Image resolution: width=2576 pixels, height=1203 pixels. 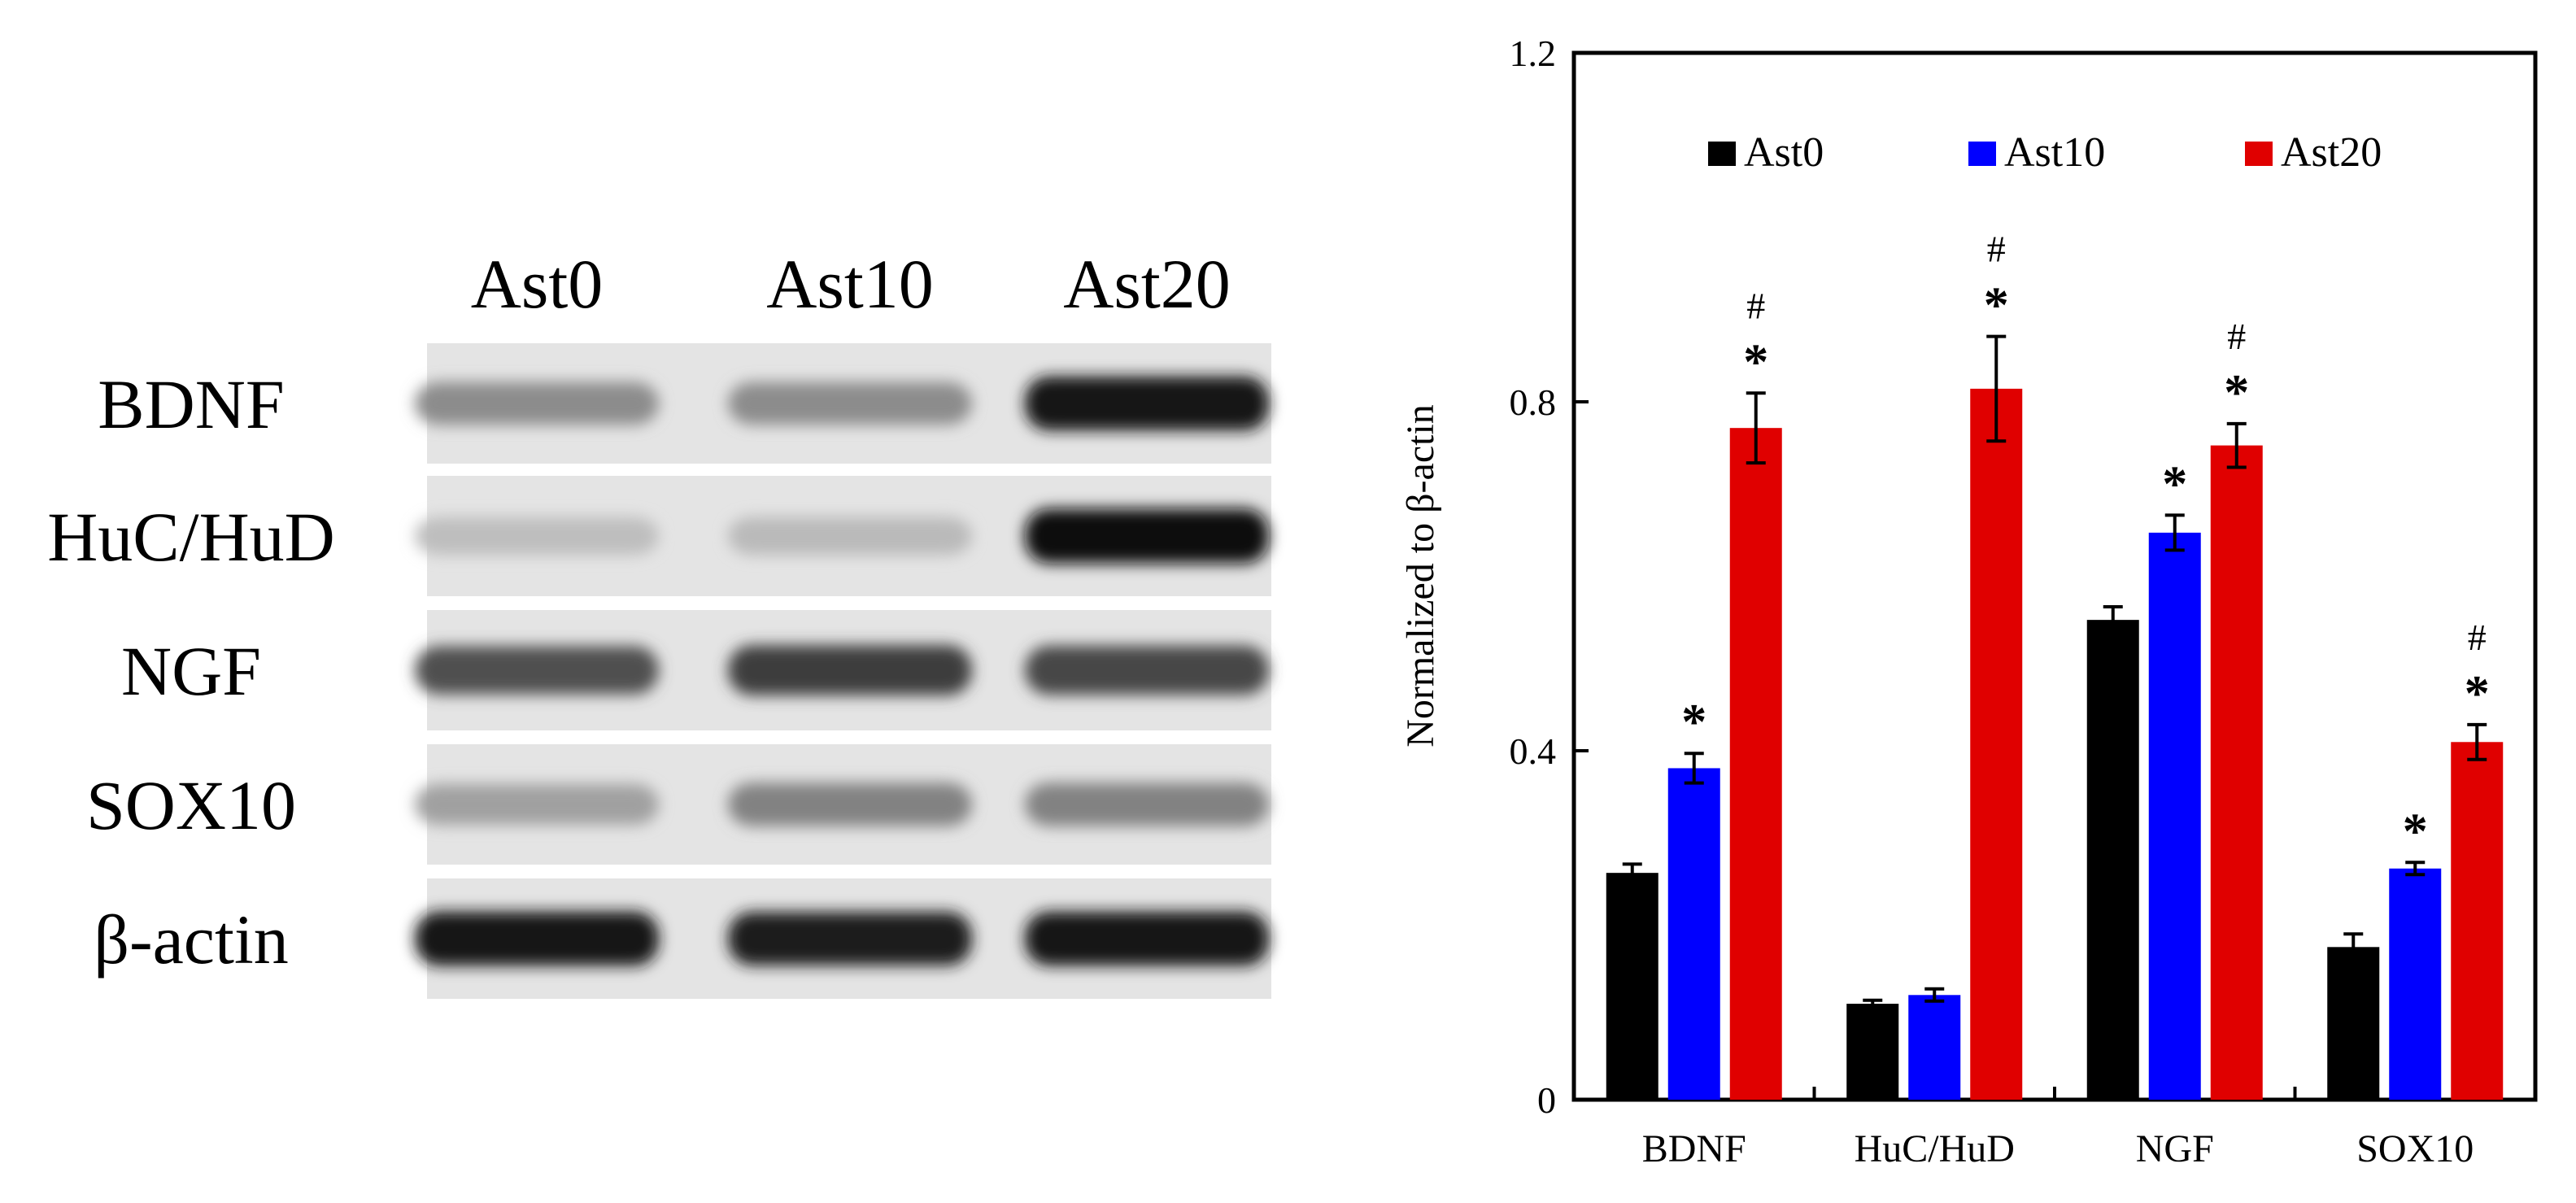 I want to click on blot-row: NGF, so click(x=696, y=670).